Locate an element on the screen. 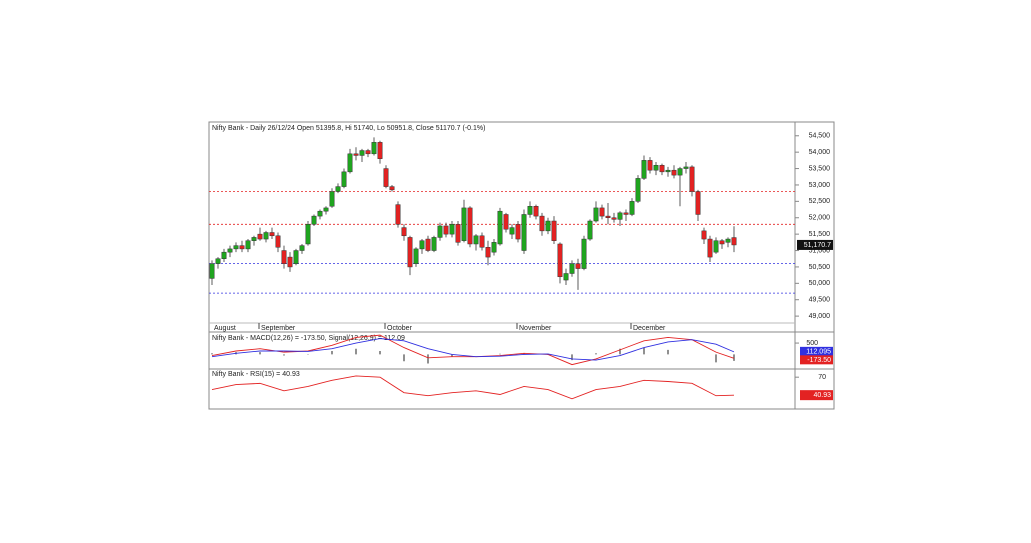 The image size is (1031, 543). y-tick-label: 500 is located at coordinates (812, 343).